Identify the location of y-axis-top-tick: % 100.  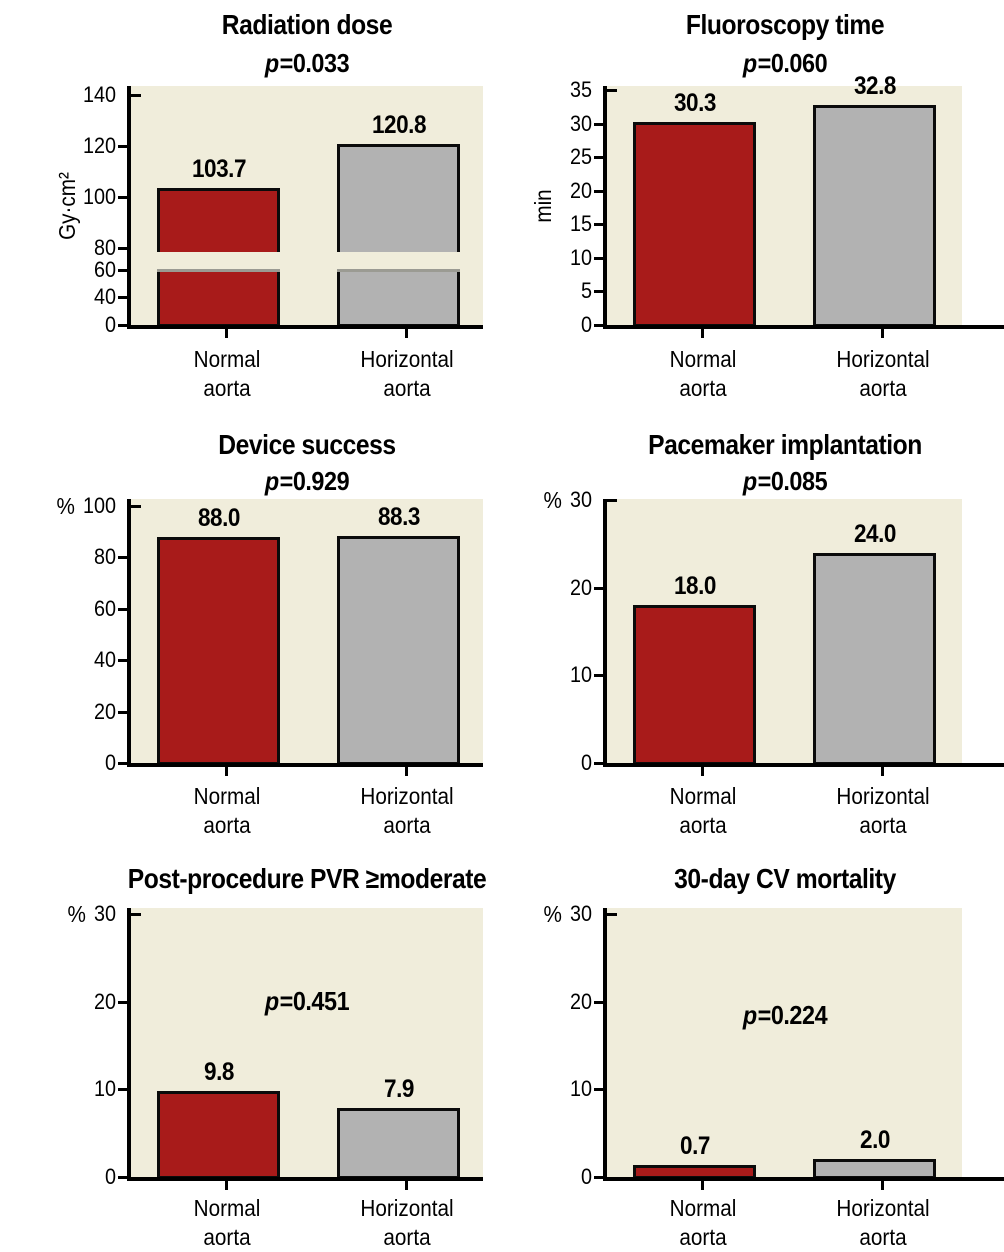
(58, 506).